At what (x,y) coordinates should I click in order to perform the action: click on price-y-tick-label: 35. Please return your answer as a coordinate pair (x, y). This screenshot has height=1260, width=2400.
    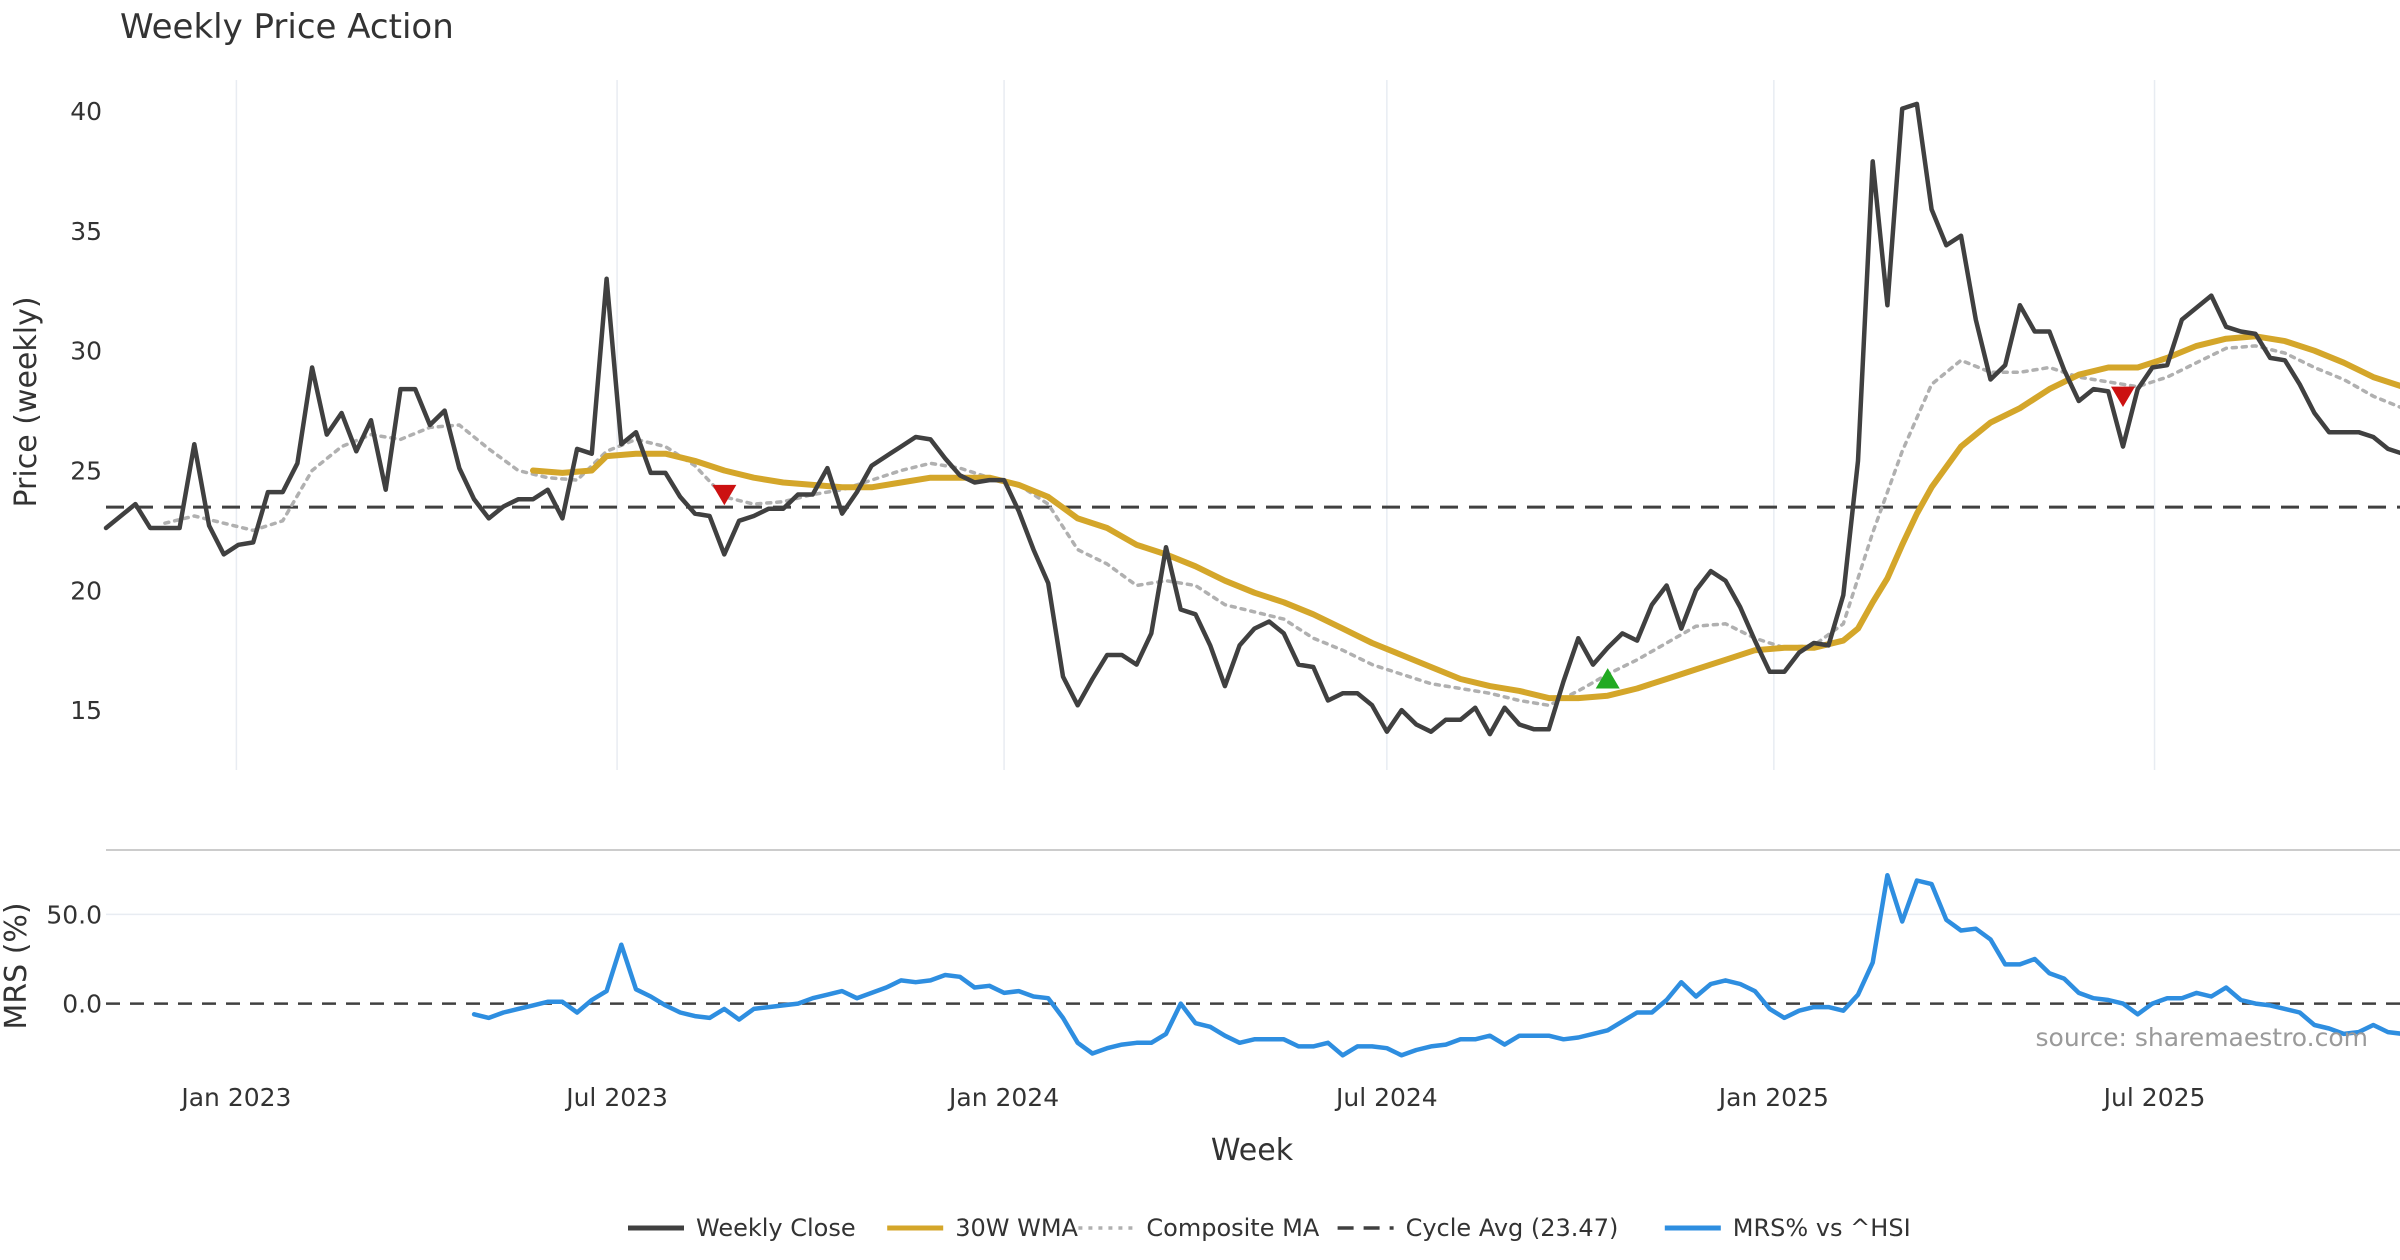
    Looking at the image, I should click on (86, 231).